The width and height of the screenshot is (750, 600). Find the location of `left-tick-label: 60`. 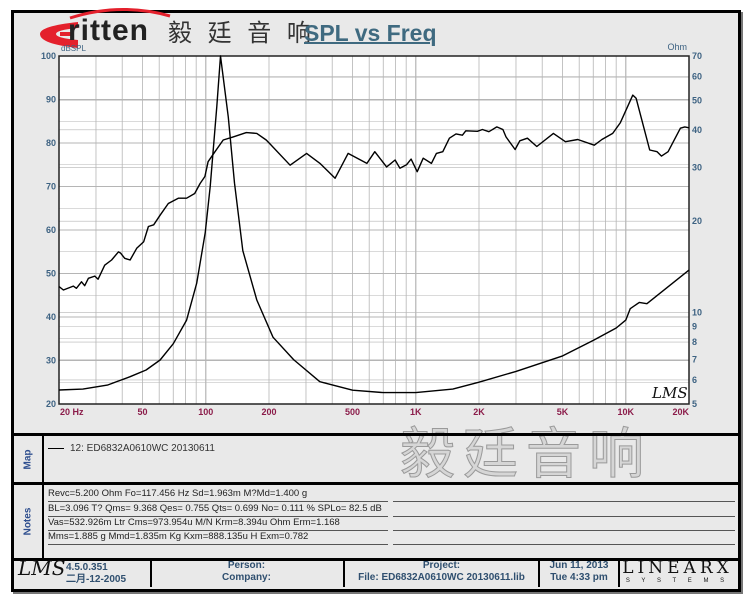

left-tick-label: 60 is located at coordinates (51, 230).